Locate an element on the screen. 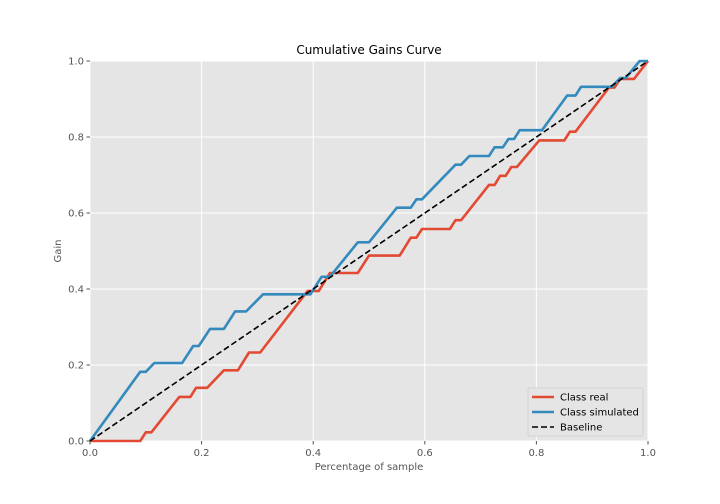 The width and height of the screenshot is (720, 504). chart-title: Cumulative Gains Curve is located at coordinates (368, 50).